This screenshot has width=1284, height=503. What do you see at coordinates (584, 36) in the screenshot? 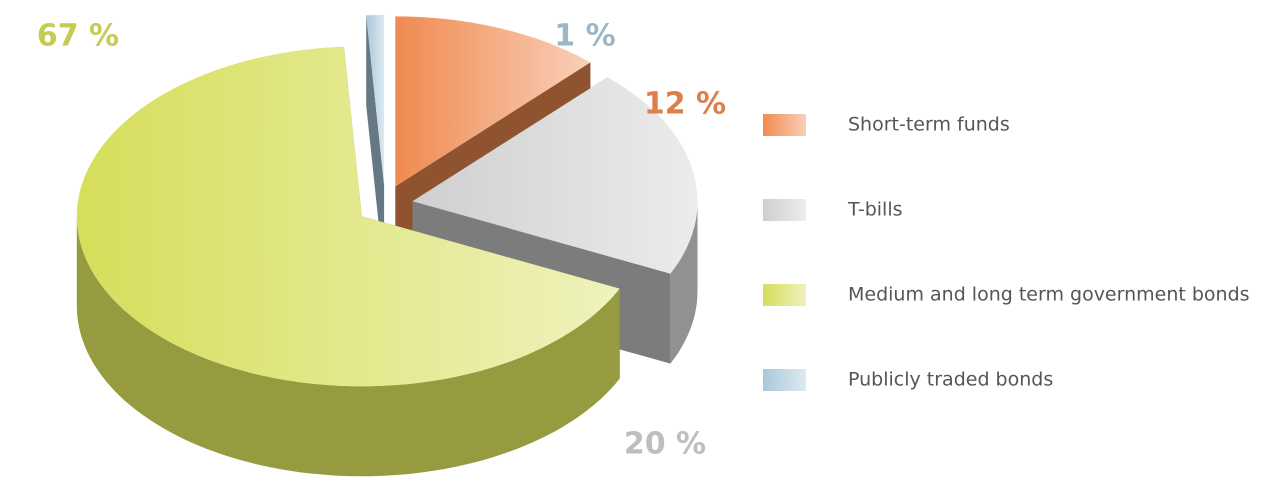
I see `value-label: 1 %` at bounding box center [584, 36].